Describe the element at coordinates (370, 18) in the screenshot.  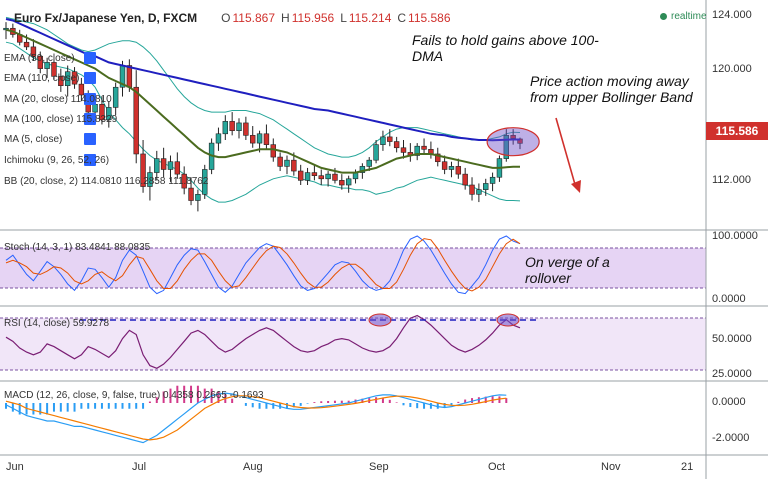
I see `low-value: 115.214` at that location.